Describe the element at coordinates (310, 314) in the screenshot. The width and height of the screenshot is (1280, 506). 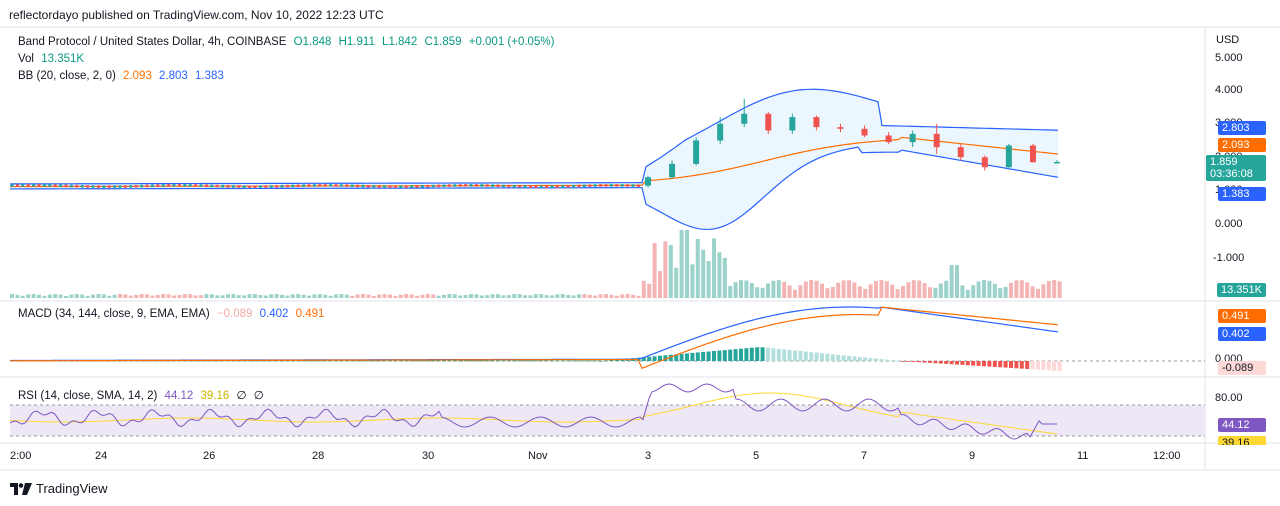
I see `macd-signal-value: 0.491` at that location.